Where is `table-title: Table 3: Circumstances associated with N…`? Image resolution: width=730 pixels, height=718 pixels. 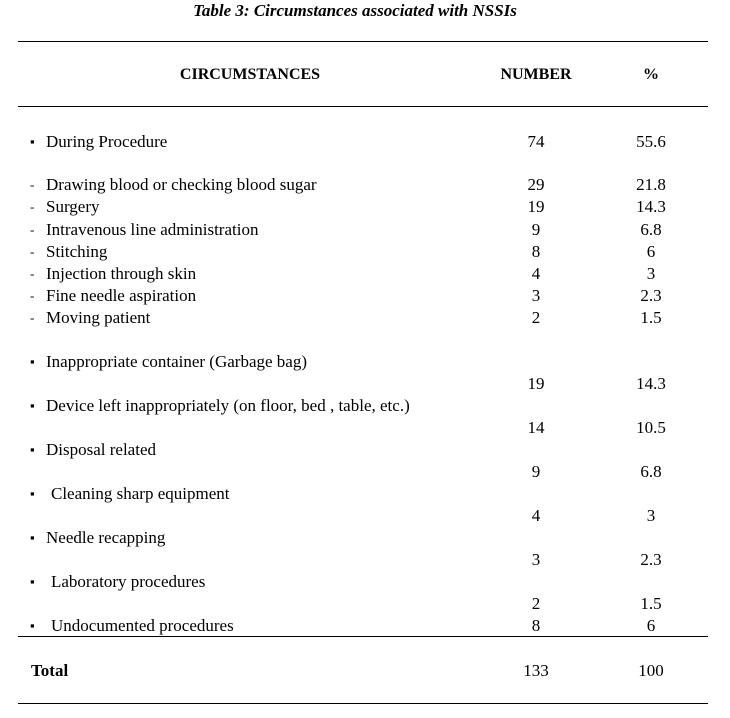
table-title: Table 3: Circumstances associated with N… is located at coordinates (355, 10).